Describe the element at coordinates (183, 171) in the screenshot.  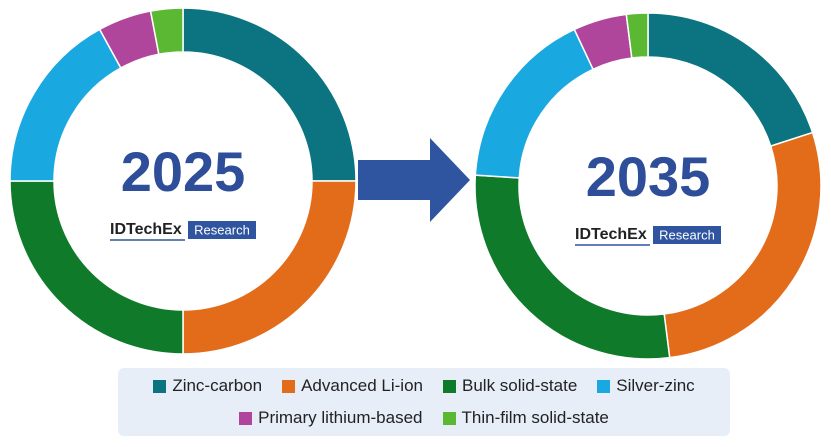
I see `year-title: 2025` at that location.